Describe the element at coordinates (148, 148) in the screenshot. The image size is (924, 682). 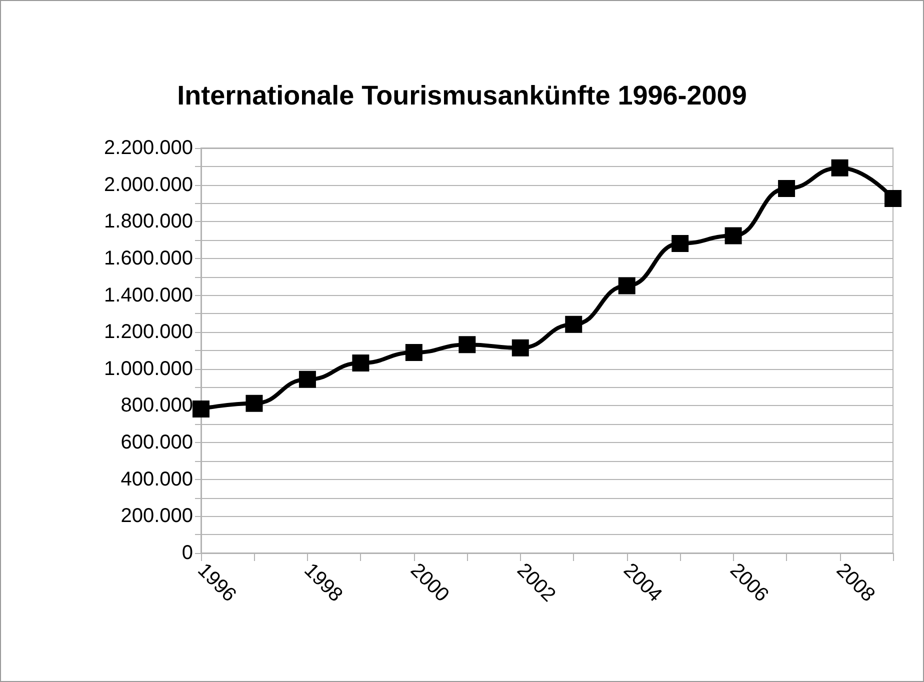
I see `y-tick-label: 2.200.000` at that location.